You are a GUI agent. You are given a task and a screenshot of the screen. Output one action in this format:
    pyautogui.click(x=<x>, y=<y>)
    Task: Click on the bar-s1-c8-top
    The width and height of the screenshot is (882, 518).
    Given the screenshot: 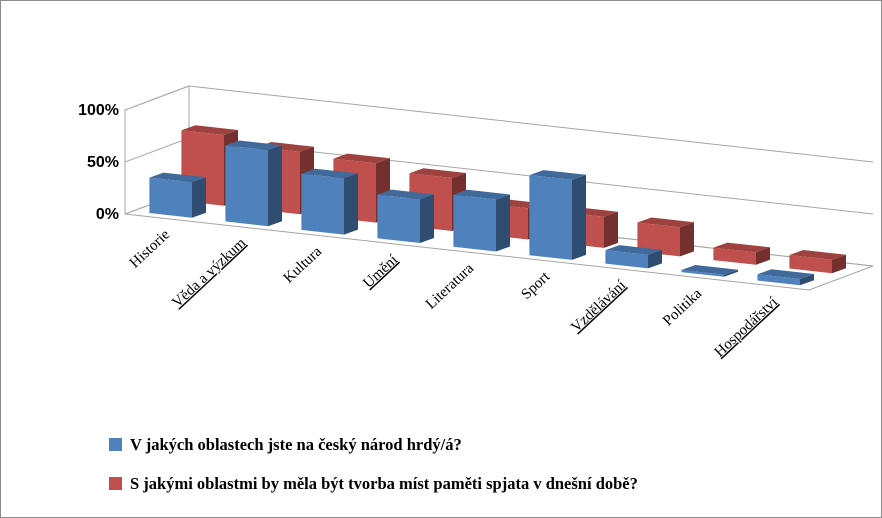 What is the action you would take?
    pyautogui.click(x=709, y=270)
    